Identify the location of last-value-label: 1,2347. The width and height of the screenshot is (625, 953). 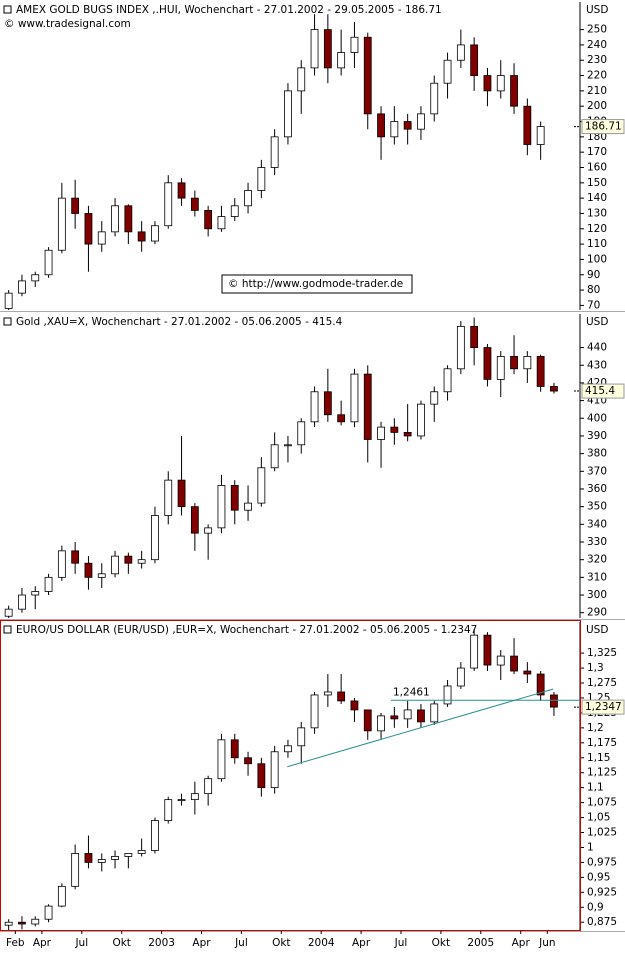
(603, 707).